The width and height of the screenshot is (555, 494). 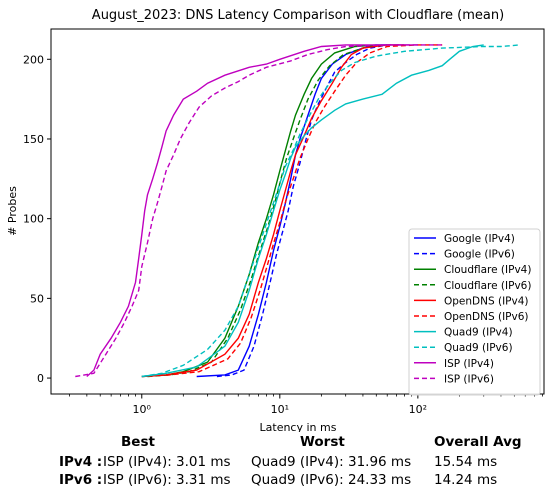 I want to click on y-tick-label-1: 50, so click(x=37, y=298).